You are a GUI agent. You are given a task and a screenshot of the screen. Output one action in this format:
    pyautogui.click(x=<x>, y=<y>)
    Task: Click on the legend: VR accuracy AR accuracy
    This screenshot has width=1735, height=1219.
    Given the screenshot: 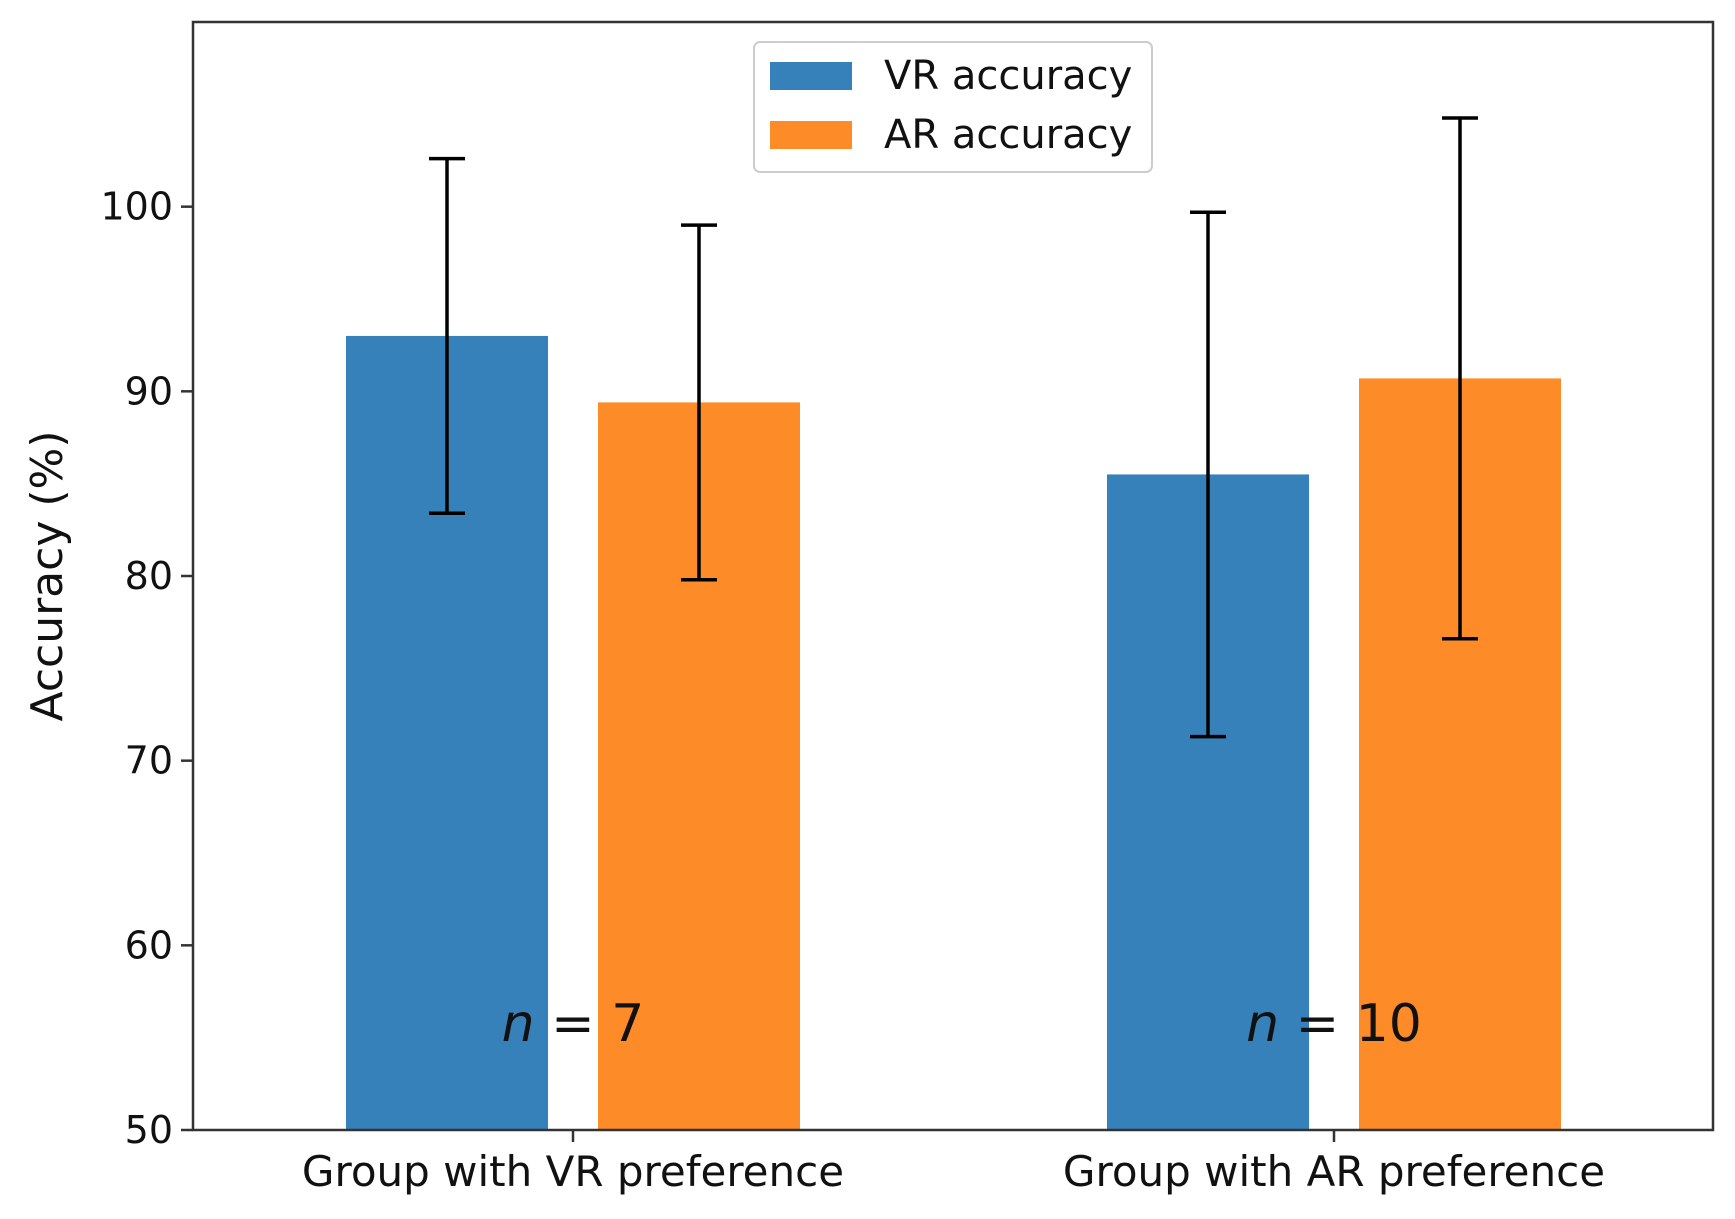 What is the action you would take?
    pyautogui.click(x=953, y=107)
    